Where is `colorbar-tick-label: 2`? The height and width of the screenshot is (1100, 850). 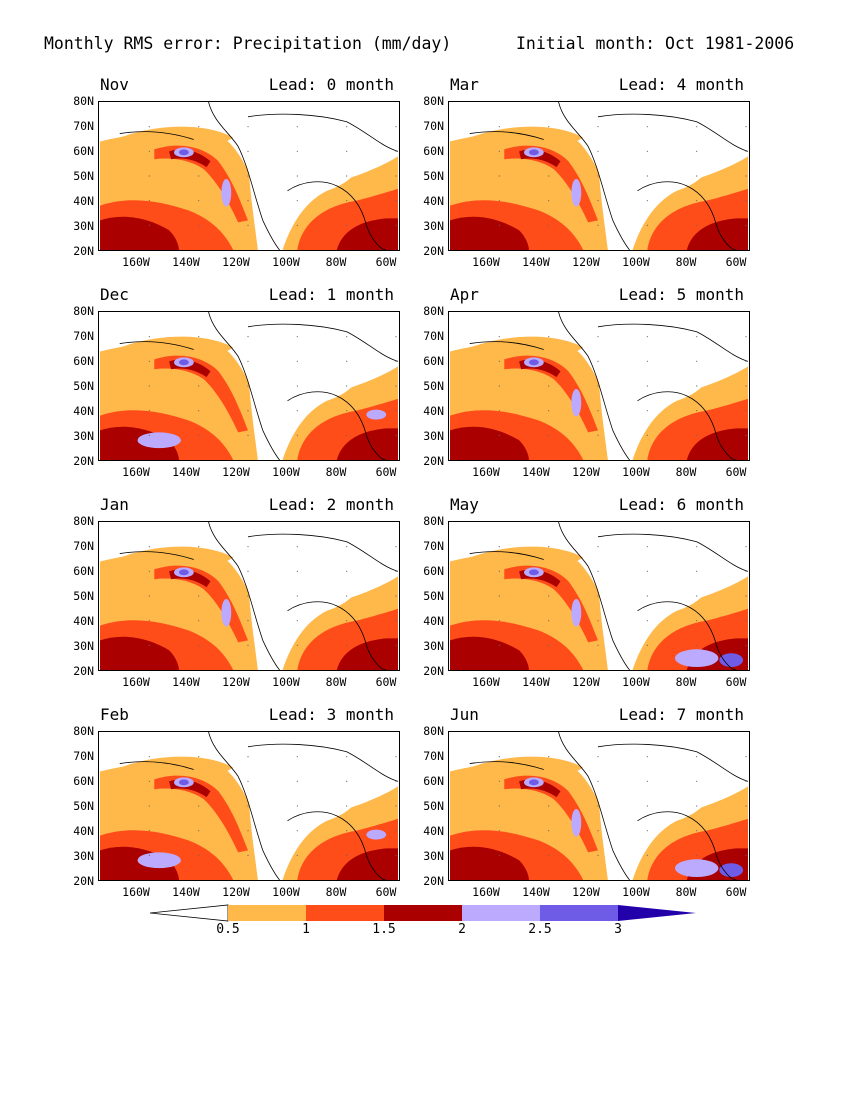 colorbar-tick-label: 2 is located at coordinates (462, 929).